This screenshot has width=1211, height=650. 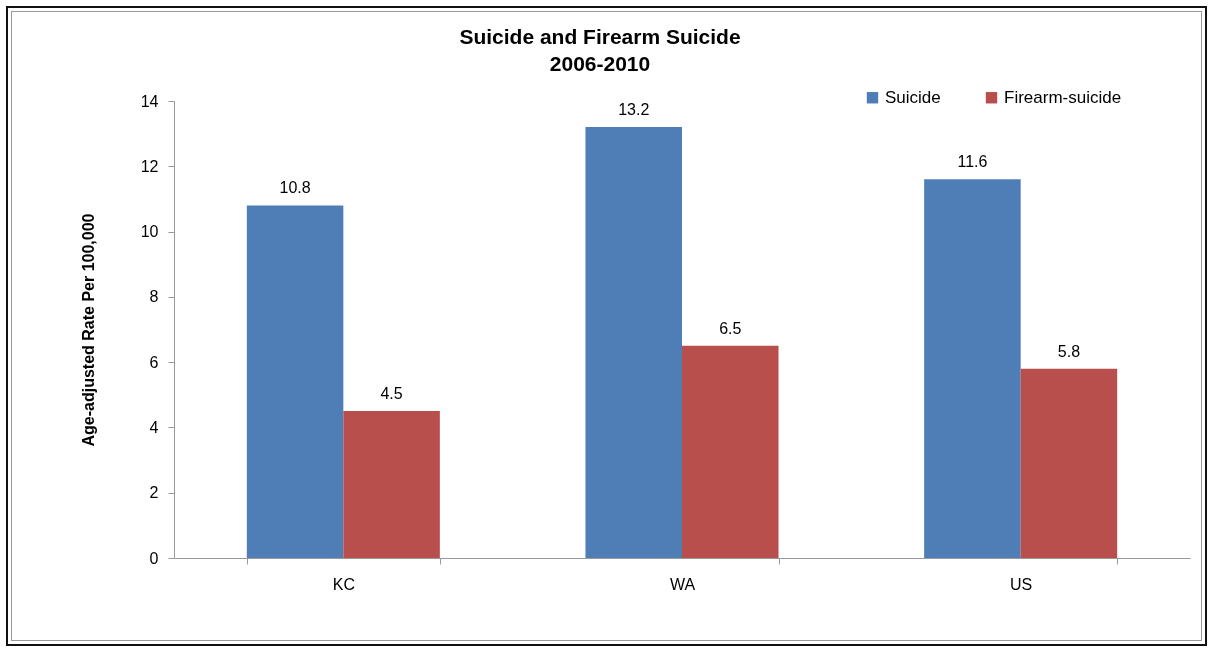 What do you see at coordinates (913, 97) in the screenshot?
I see `legend-label: Suicide` at bounding box center [913, 97].